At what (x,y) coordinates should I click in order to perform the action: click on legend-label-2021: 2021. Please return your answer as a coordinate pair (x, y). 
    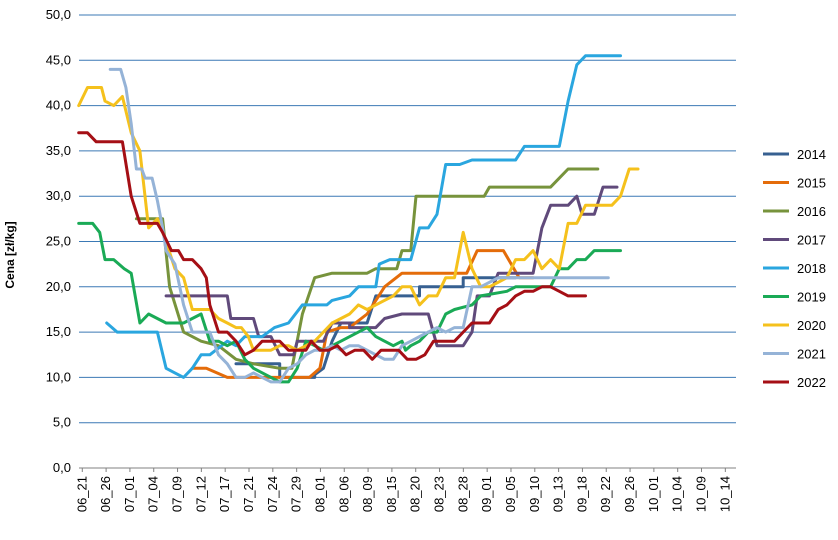
    Looking at the image, I should click on (811, 354).